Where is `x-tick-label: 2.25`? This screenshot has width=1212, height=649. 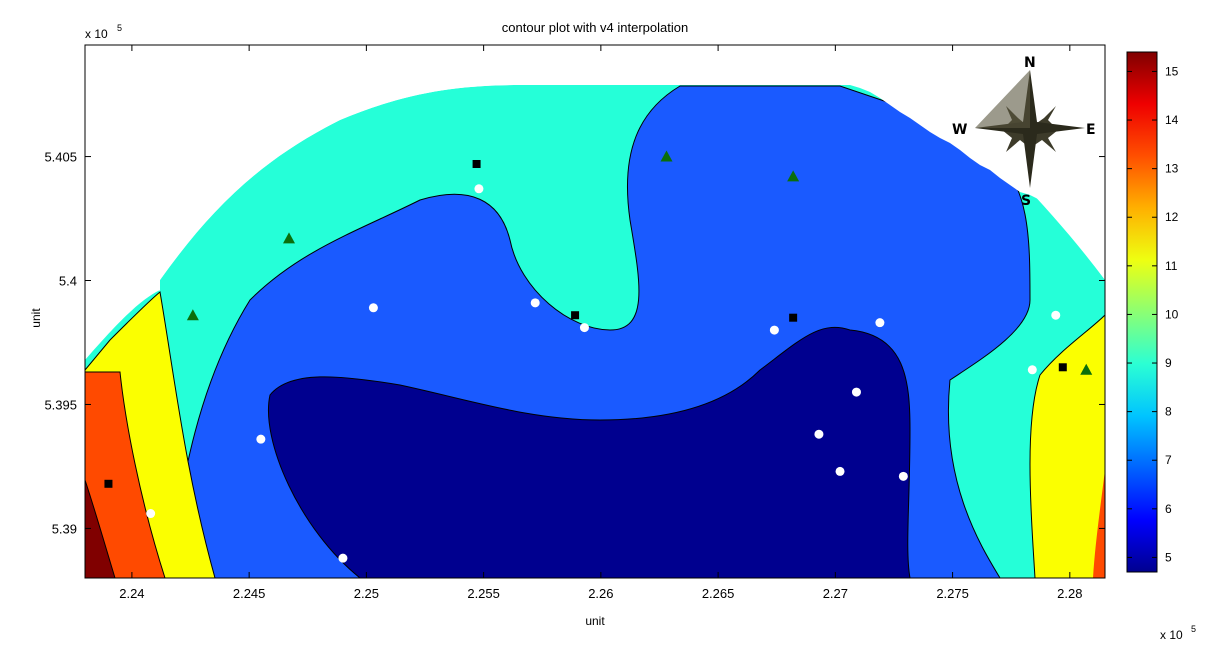 x-tick-label: 2.25 is located at coordinates (366, 593).